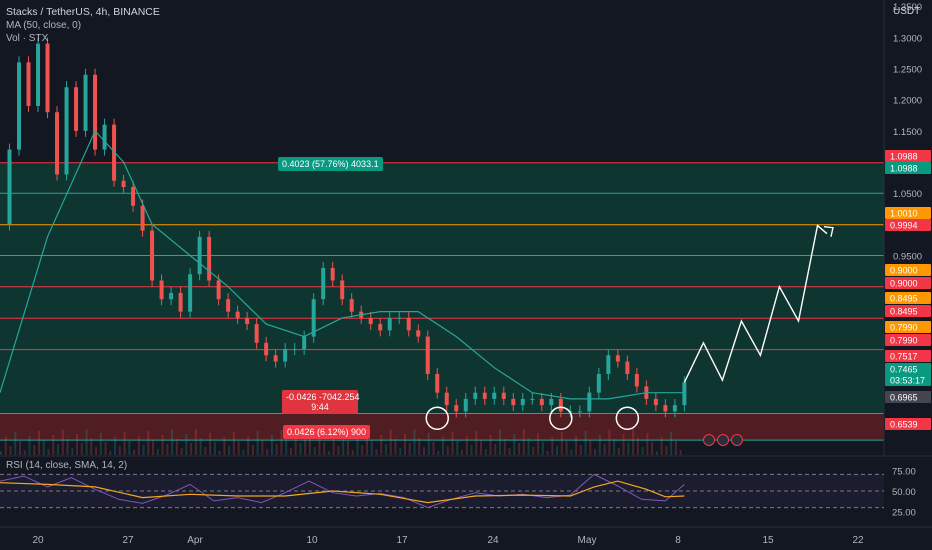 This screenshot has height=550, width=932. What do you see at coordinates (755, 303) in the screenshot?
I see `projection-path` at bounding box center [755, 303].